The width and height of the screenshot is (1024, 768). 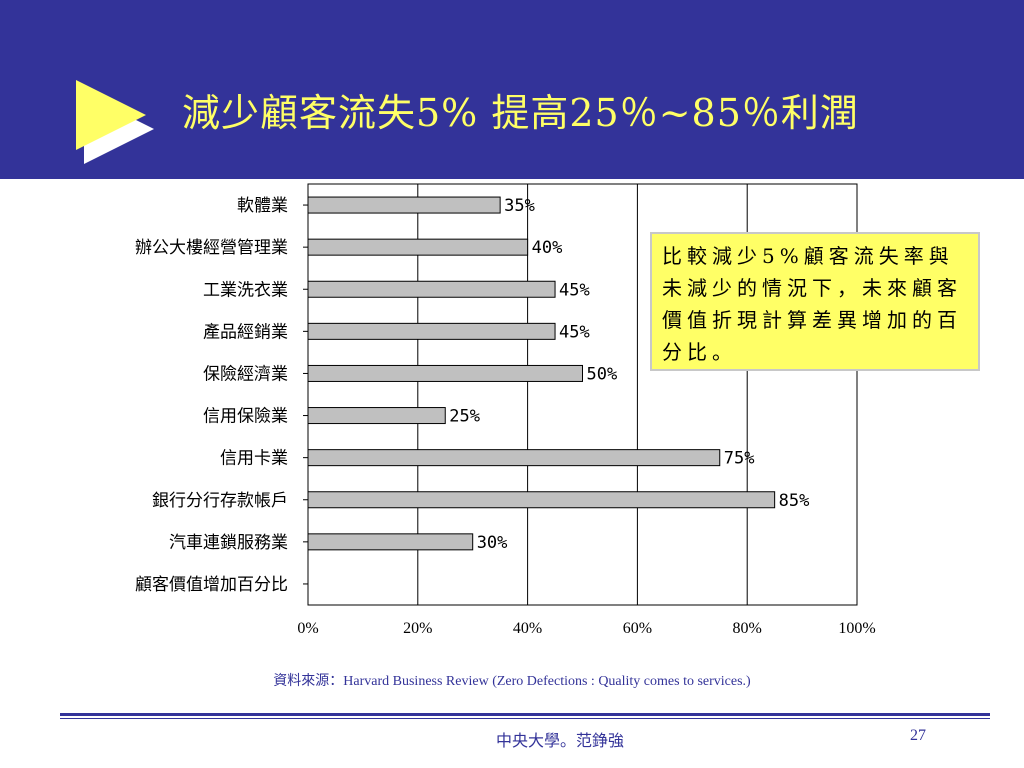 I want to click on x-tick-label: 60%, so click(x=637, y=628).